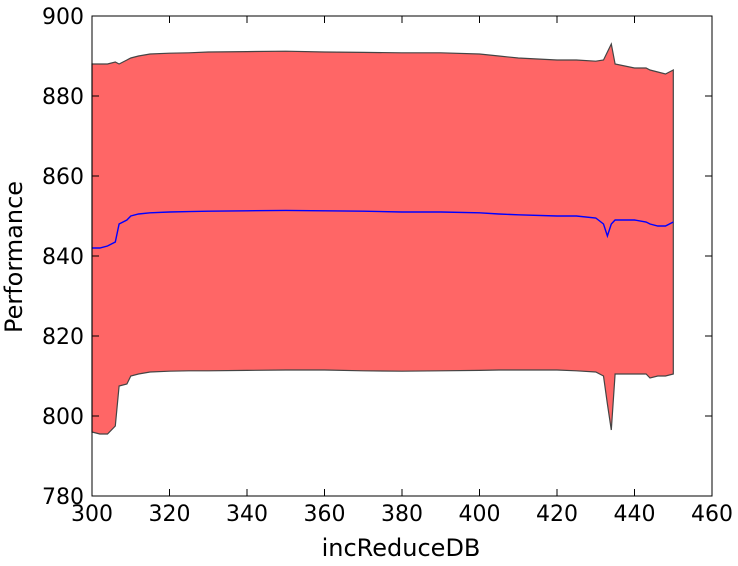 The height and width of the screenshot is (566, 738). I want to click on line-layer, so click(383, 229).